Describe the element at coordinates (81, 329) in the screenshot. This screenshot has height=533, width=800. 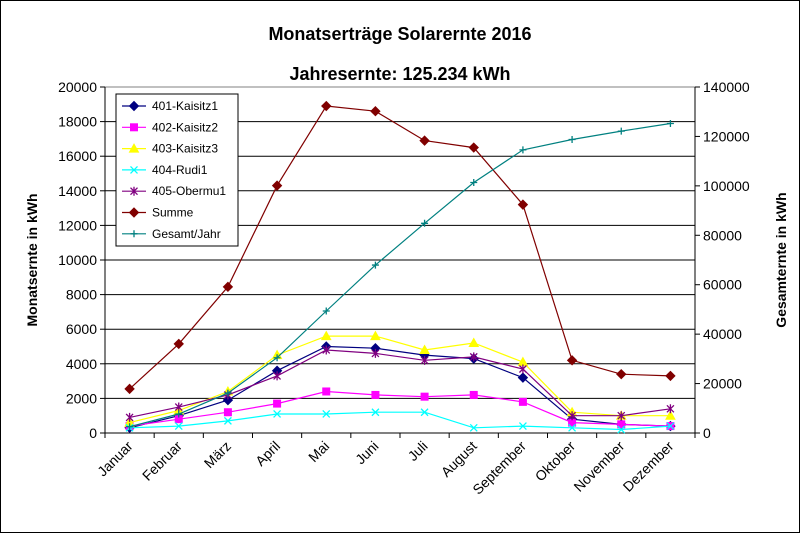
I see `y-tick-label: 6000` at that location.